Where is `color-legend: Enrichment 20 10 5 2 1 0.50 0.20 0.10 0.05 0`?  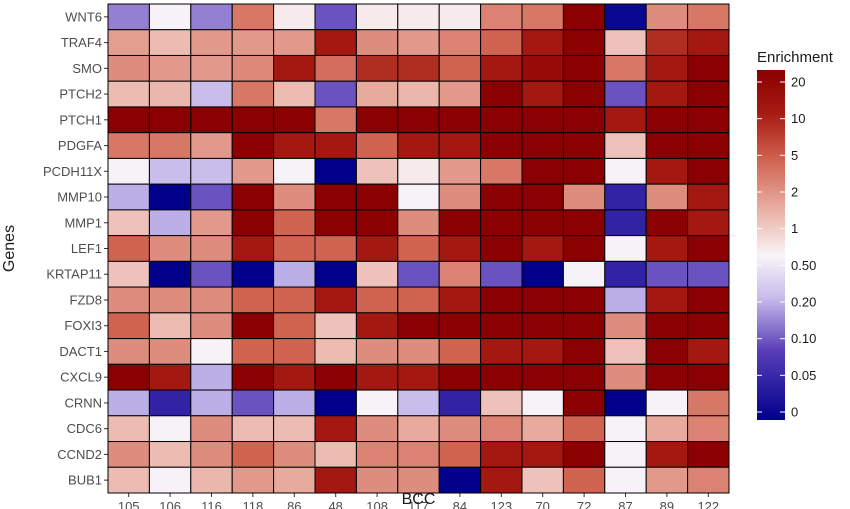 color-legend: Enrichment 20 10 5 2 1 0.50 0.20 0.10 0.05 0 is located at coordinates (795, 234).